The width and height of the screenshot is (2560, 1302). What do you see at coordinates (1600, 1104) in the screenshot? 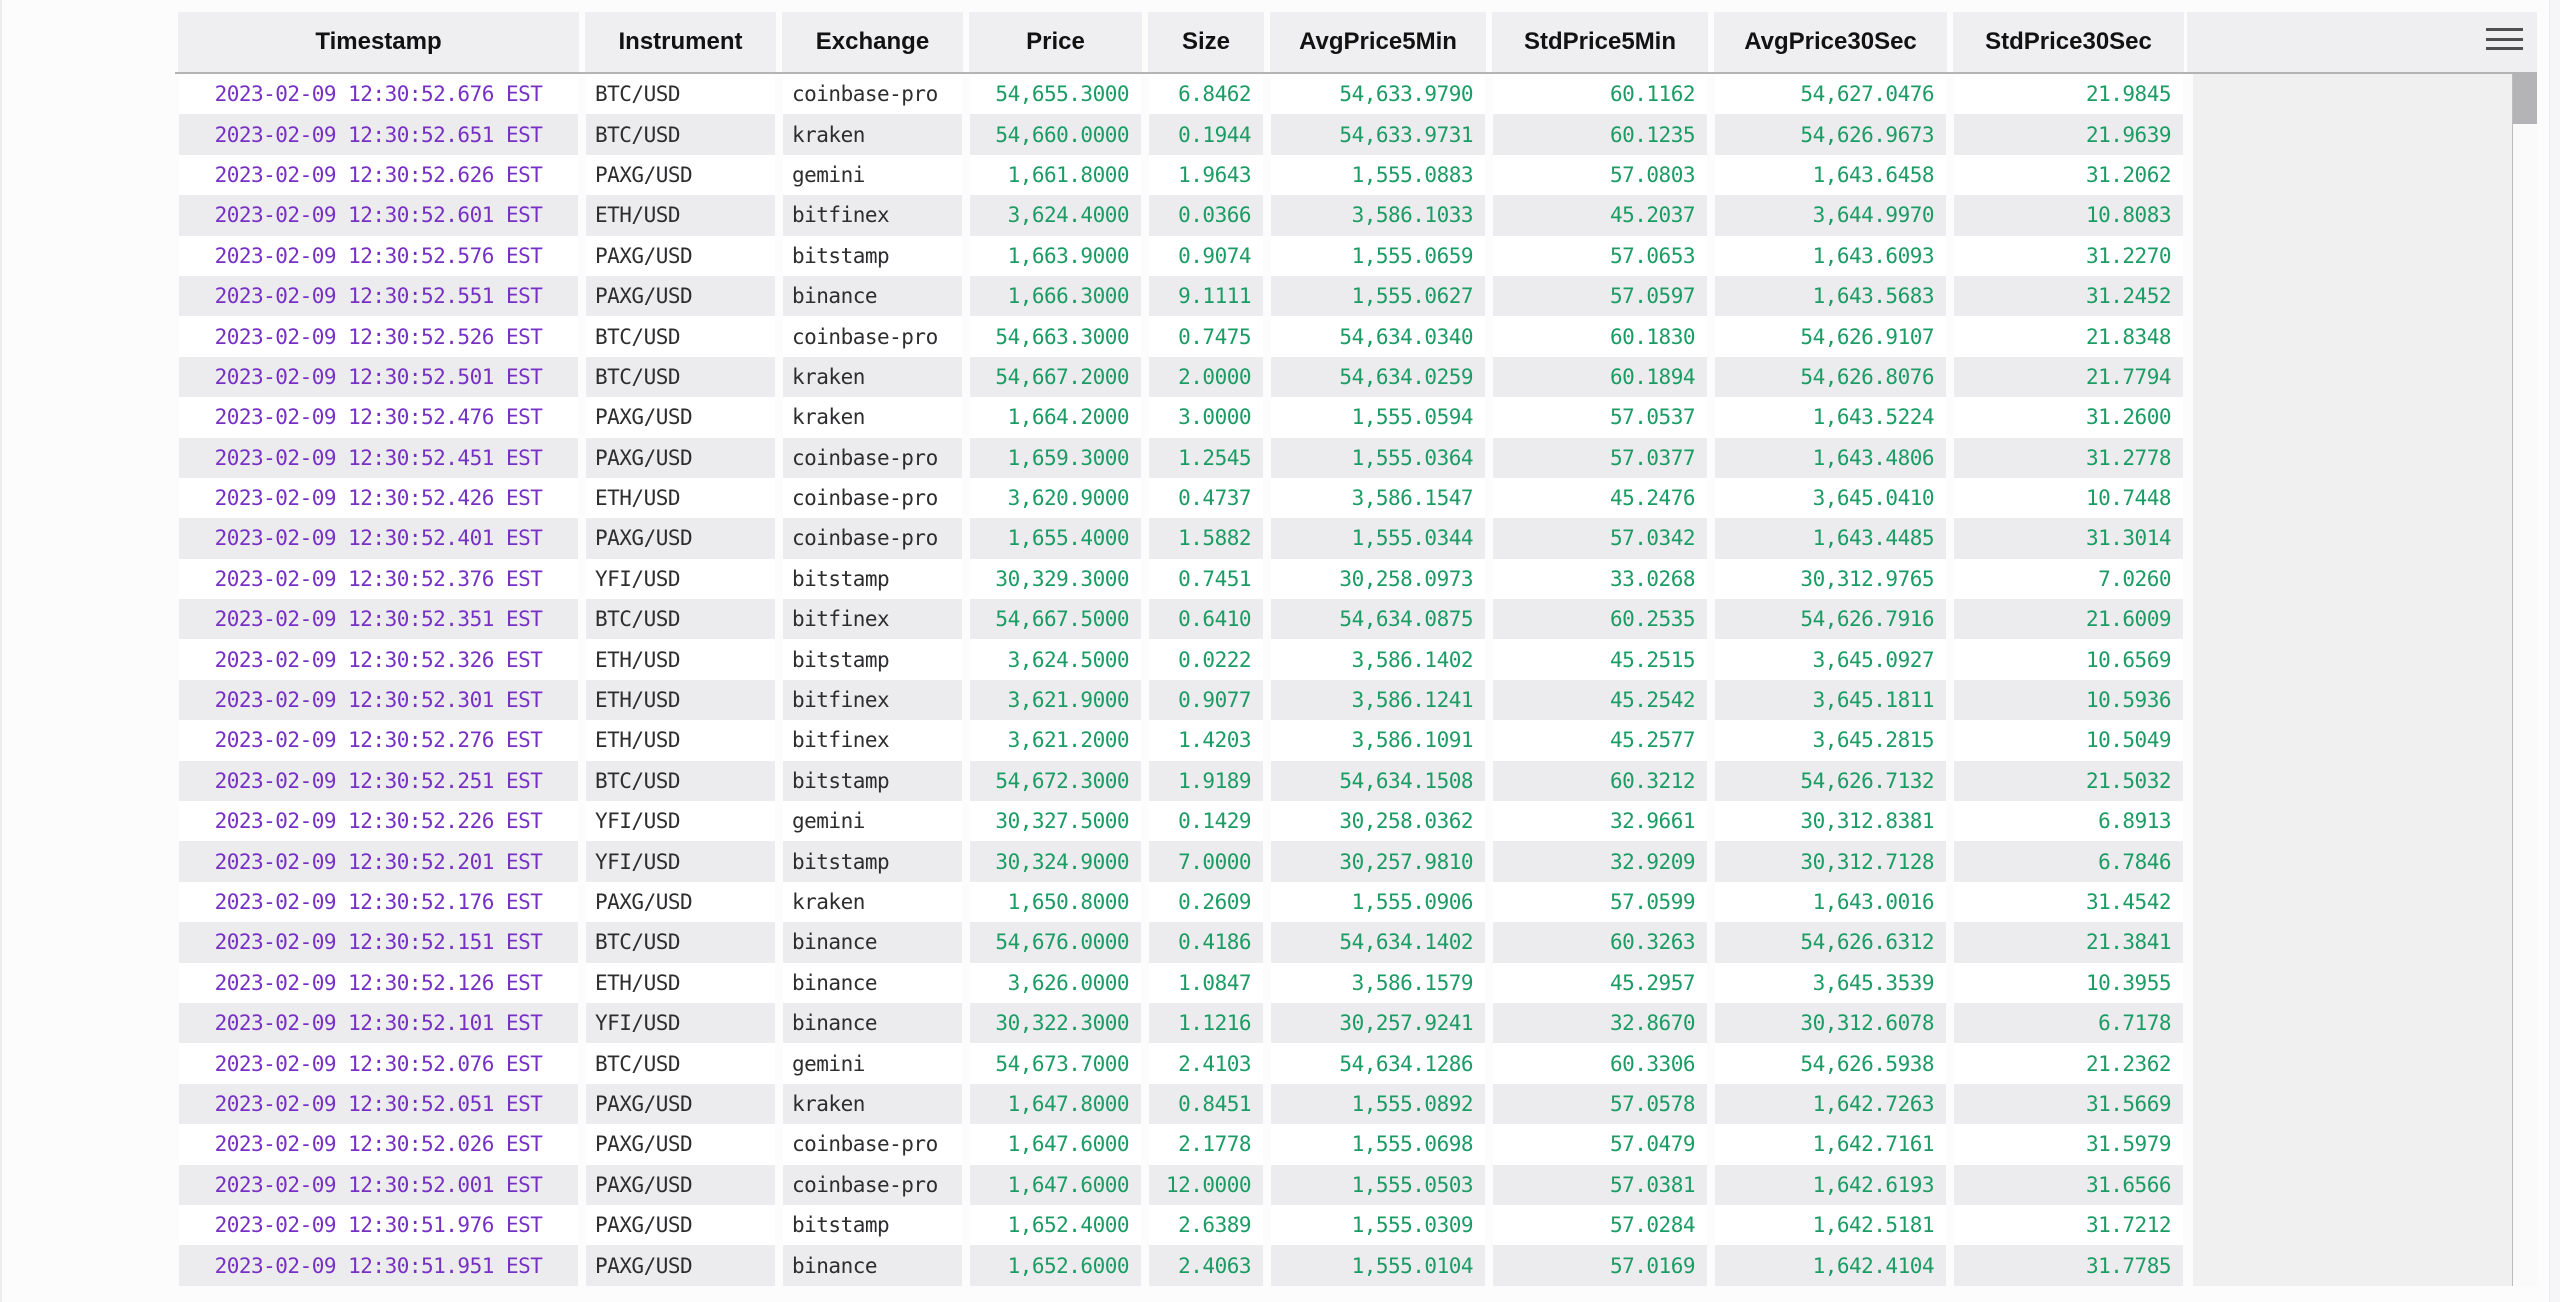
I see `table-cell: 57.0578` at bounding box center [1600, 1104].